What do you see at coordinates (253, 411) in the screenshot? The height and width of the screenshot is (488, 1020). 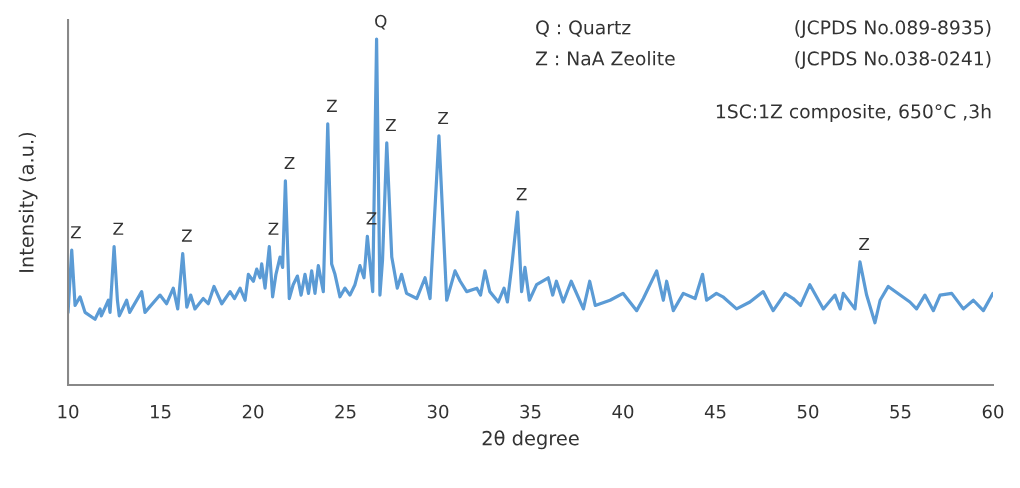 I see `x-tick-label: 20` at bounding box center [253, 411].